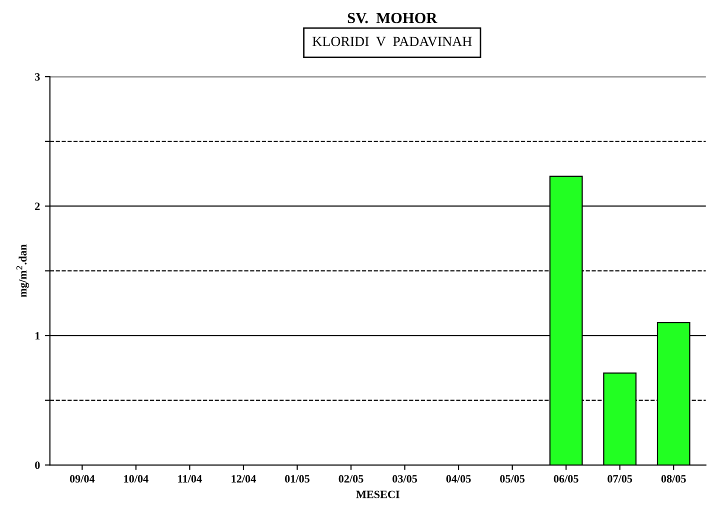 This screenshot has height=511, width=713. I want to click on x-tick-label: 02/05, so click(351, 479).